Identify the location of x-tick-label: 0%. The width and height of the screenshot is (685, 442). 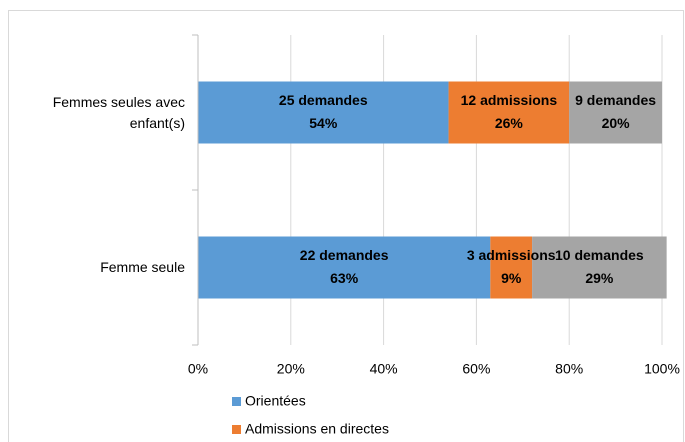
(198, 369).